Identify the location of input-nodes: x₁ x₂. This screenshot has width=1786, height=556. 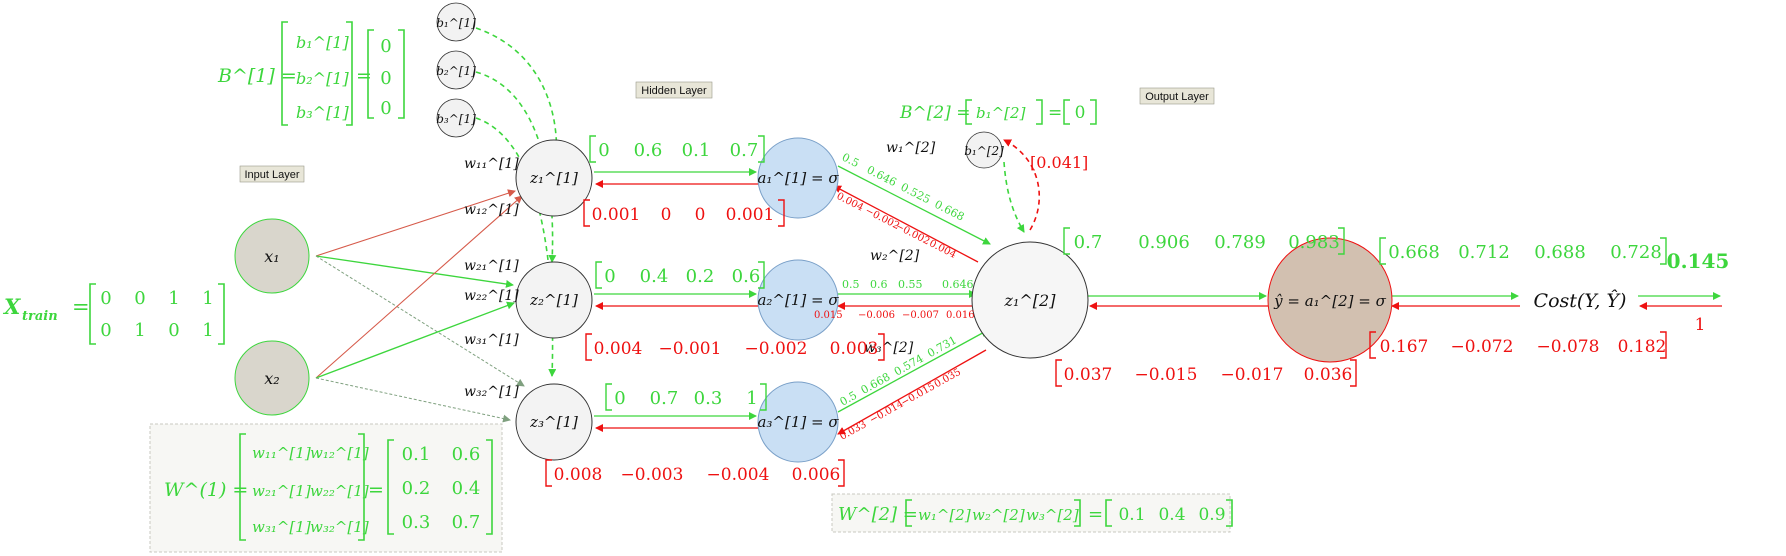
(272, 317).